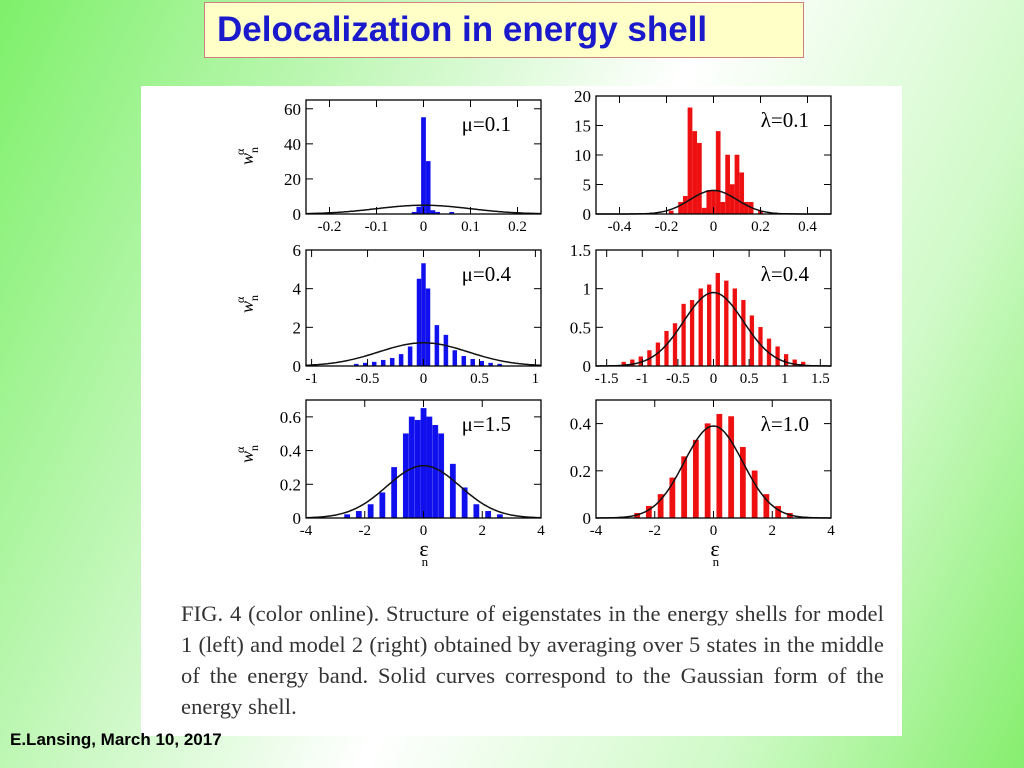 The height and width of the screenshot is (768, 1024). Describe the element at coordinates (785, 120) in the screenshot. I see `panel-label: λ=0.1` at that location.